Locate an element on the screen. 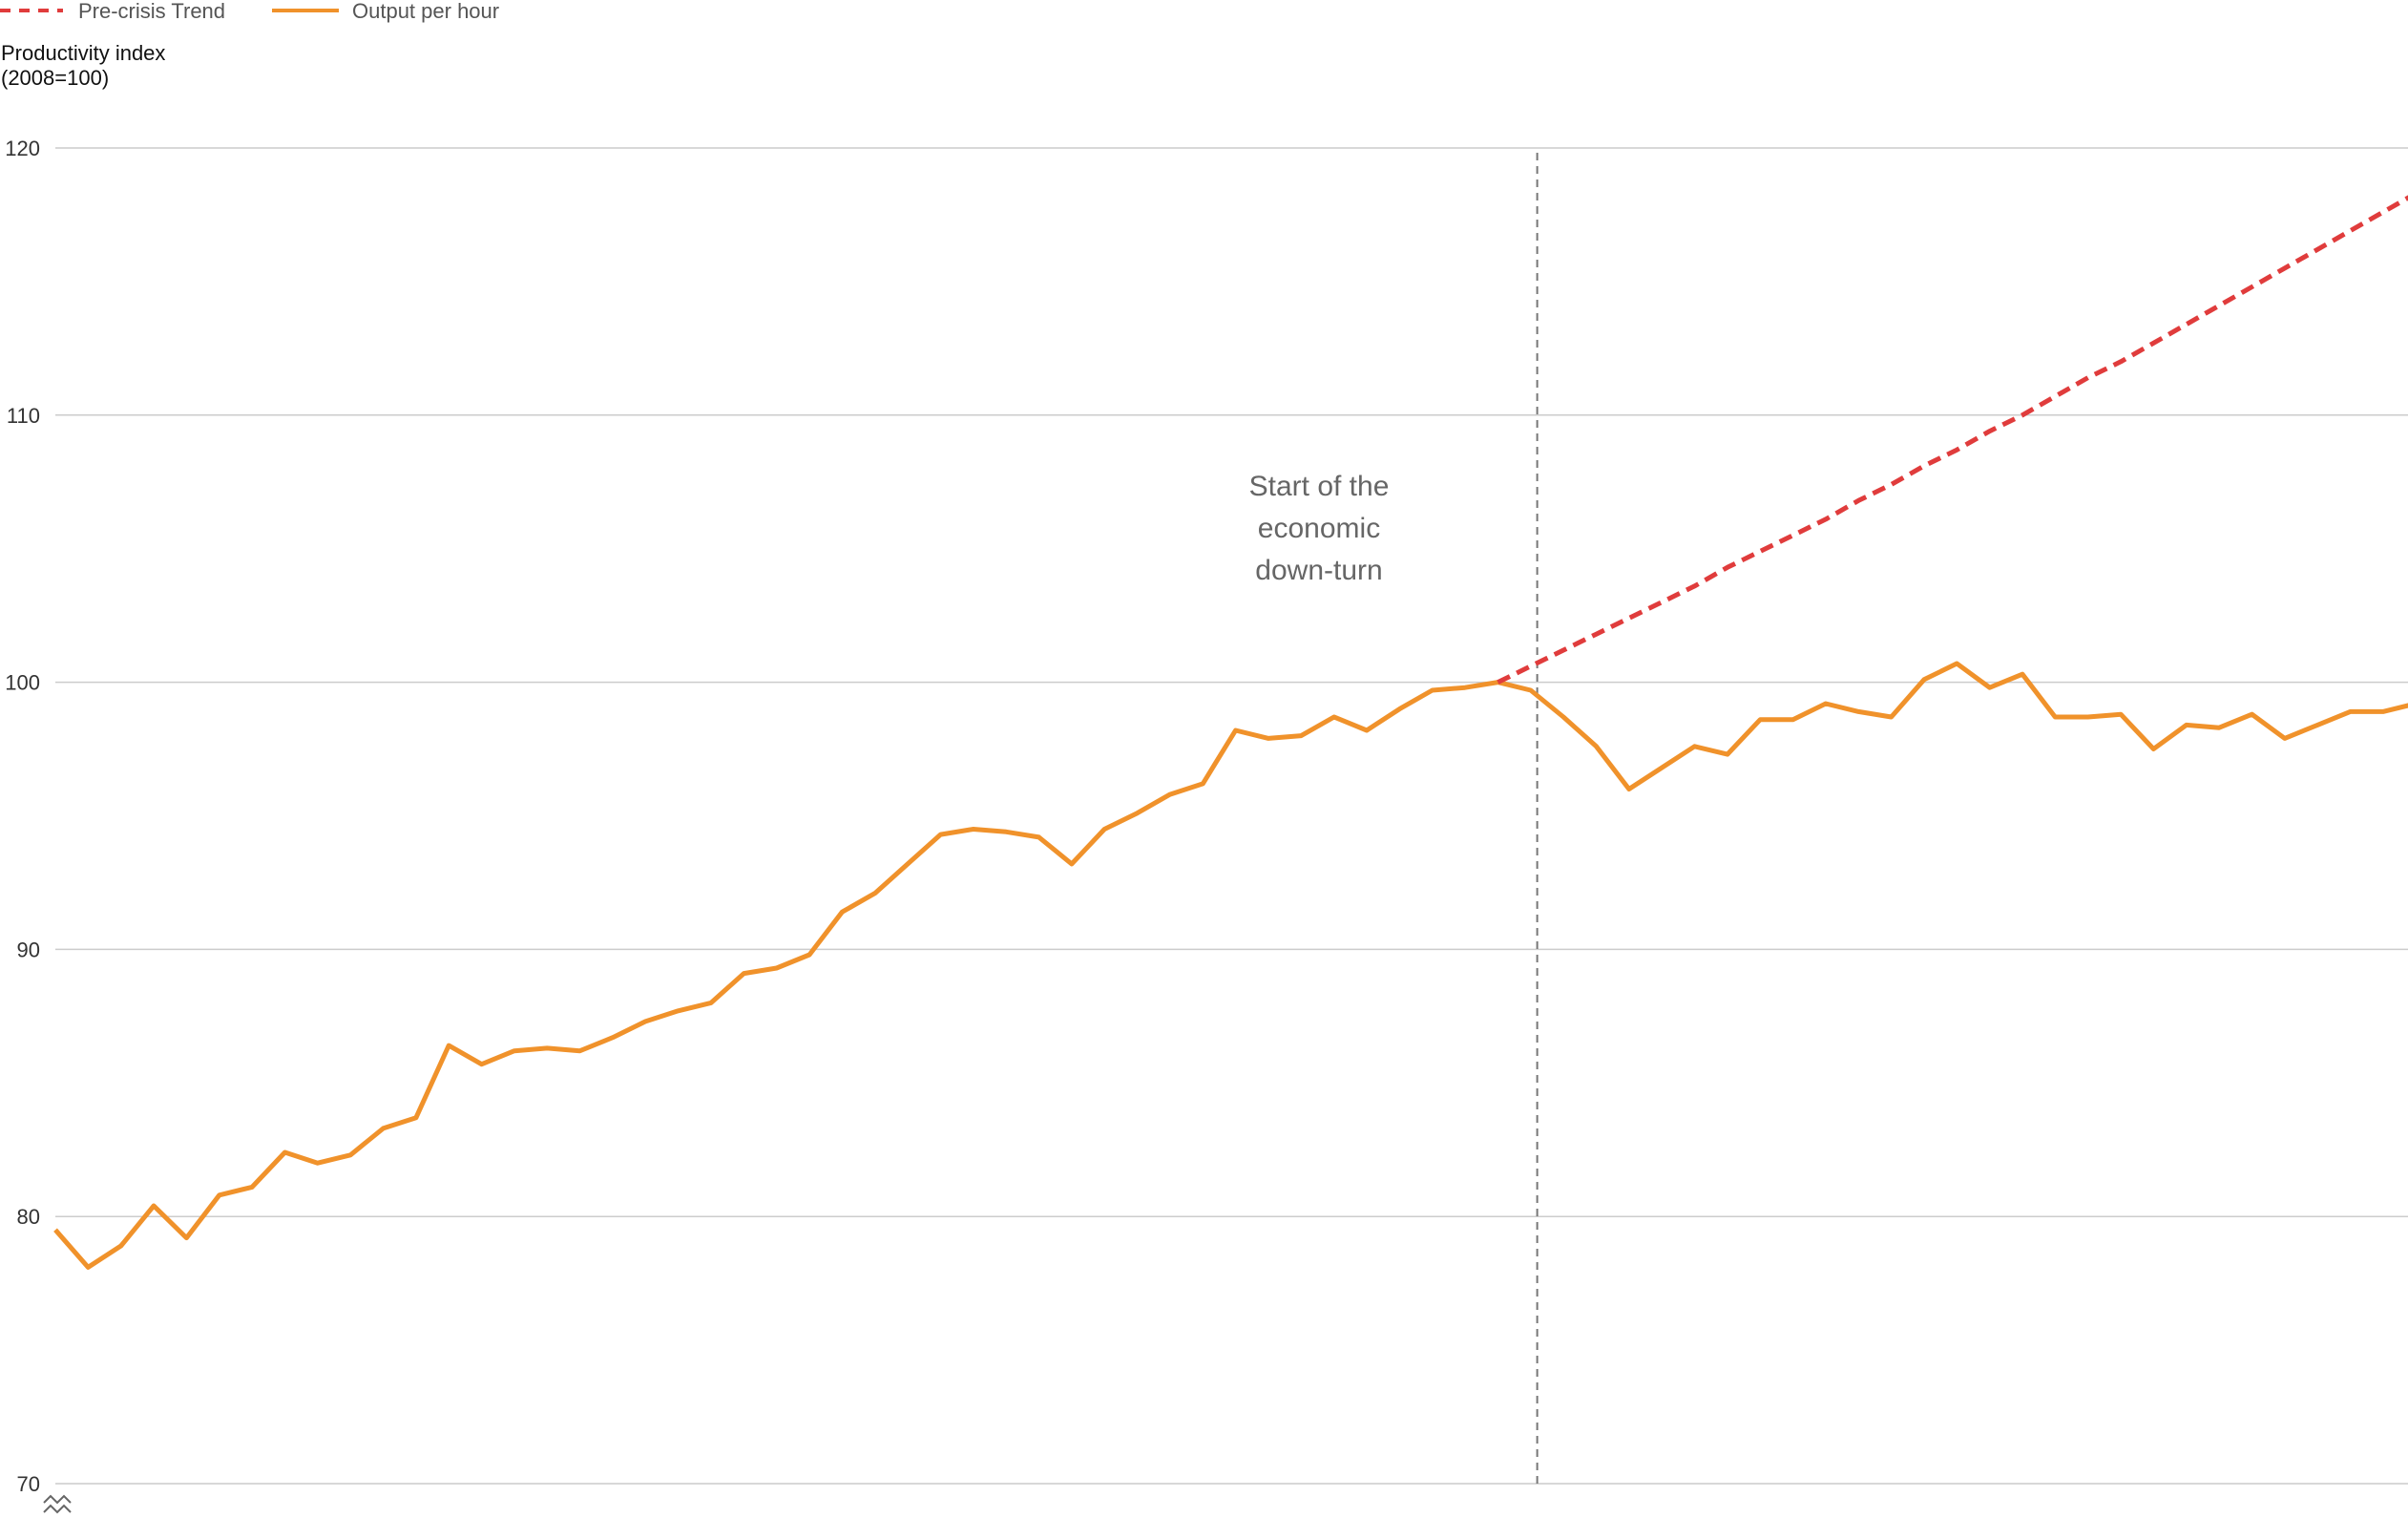 This screenshot has height=1518, width=2408. downturn-marker: Start of the economic down-turn is located at coordinates (1394, 818).